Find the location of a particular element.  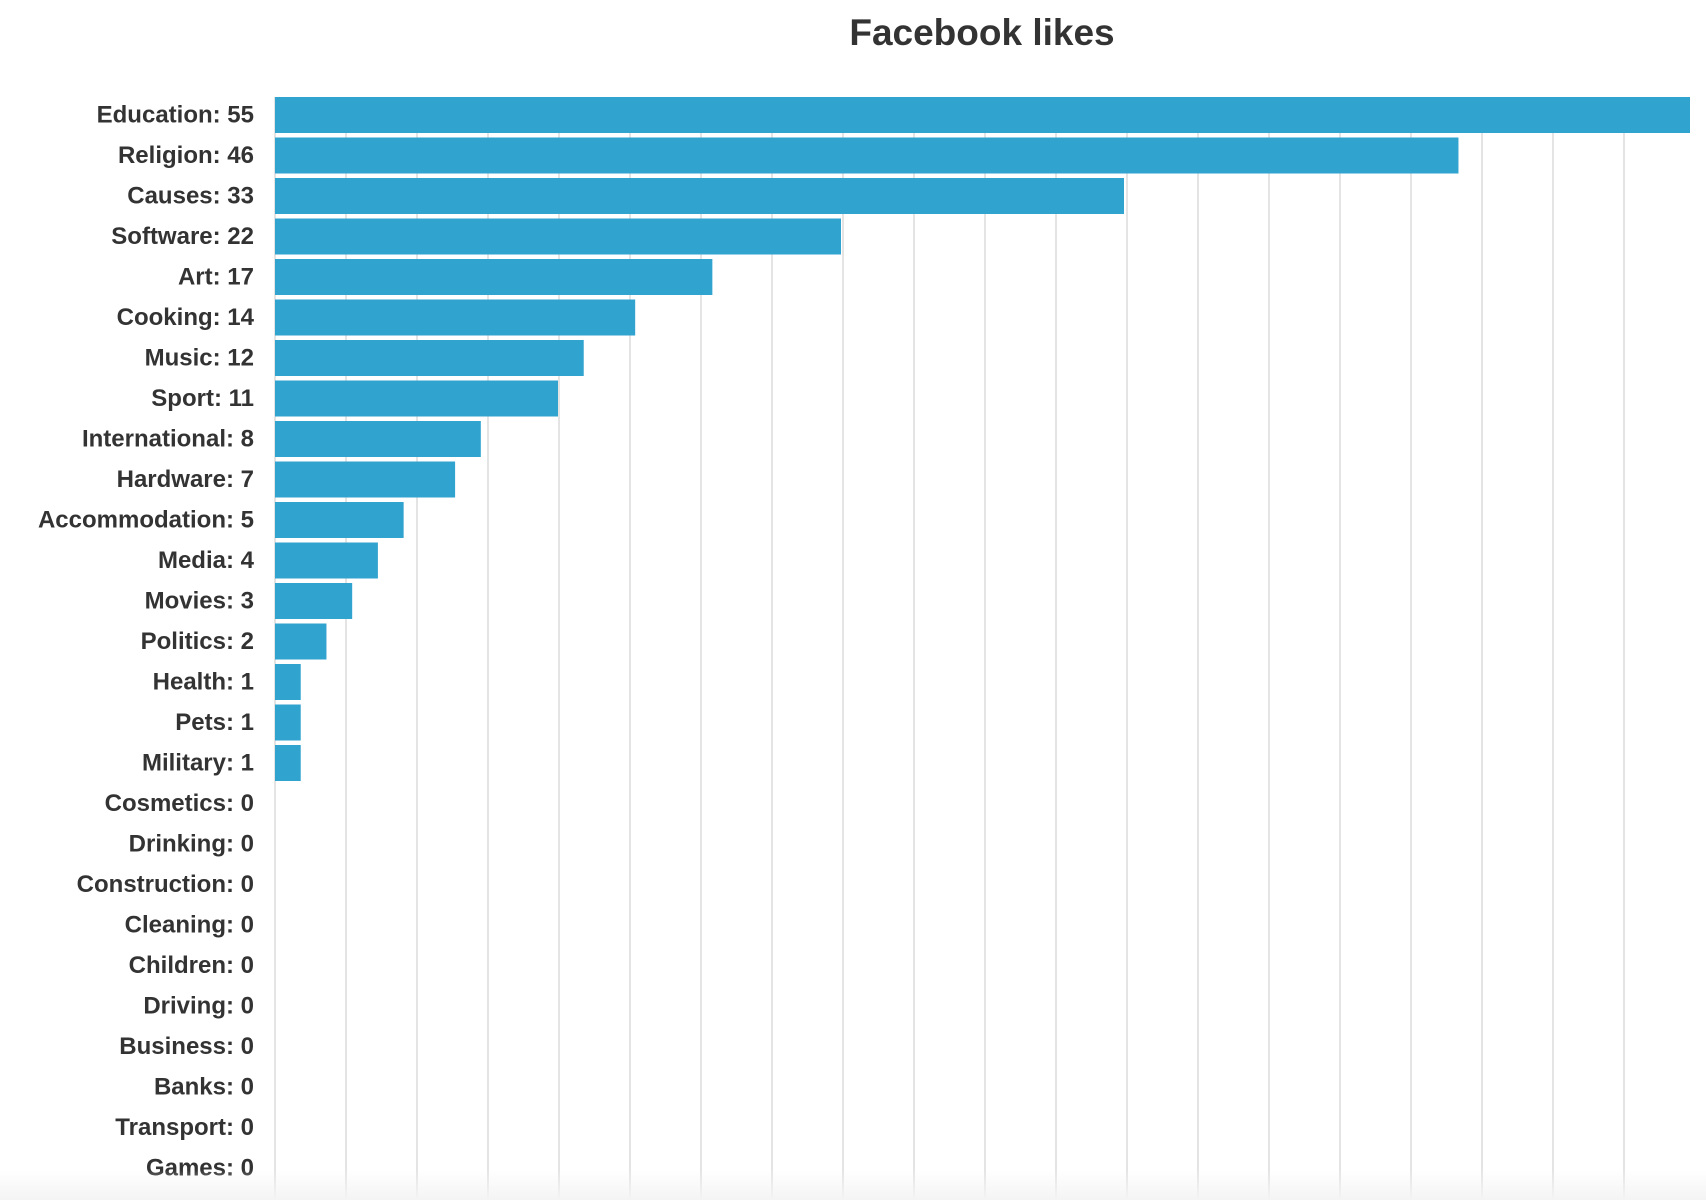

chart-title: Facebook likes is located at coordinates (981, 32).